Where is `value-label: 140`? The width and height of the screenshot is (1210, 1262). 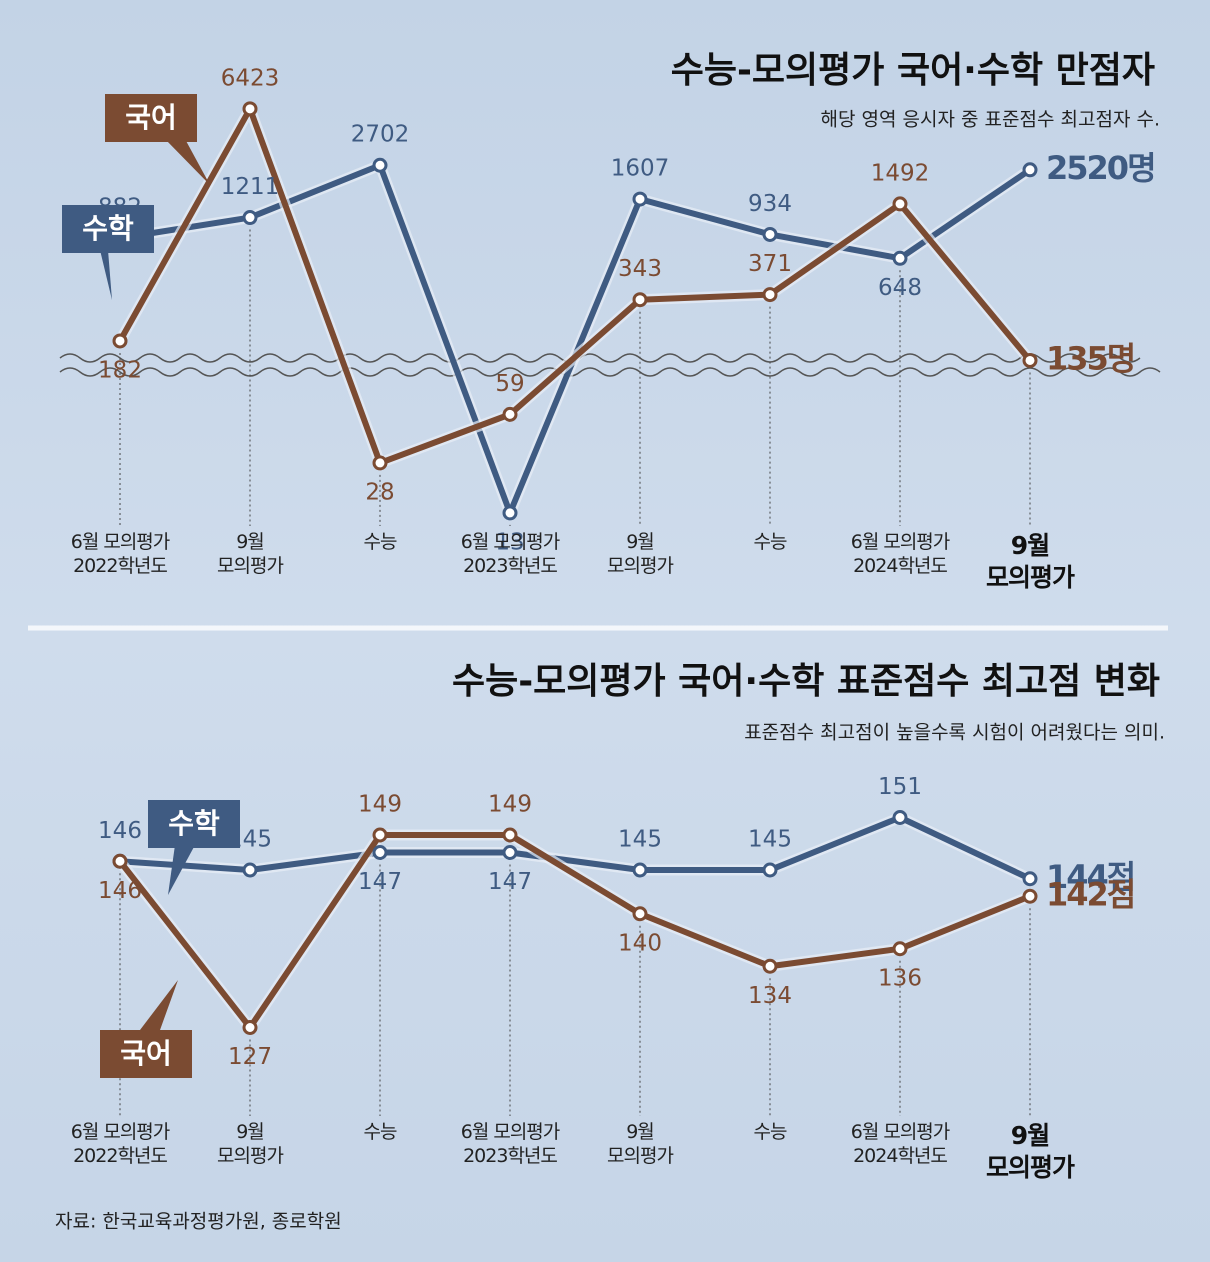
value-label: 140 is located at coordinates (640, 943).